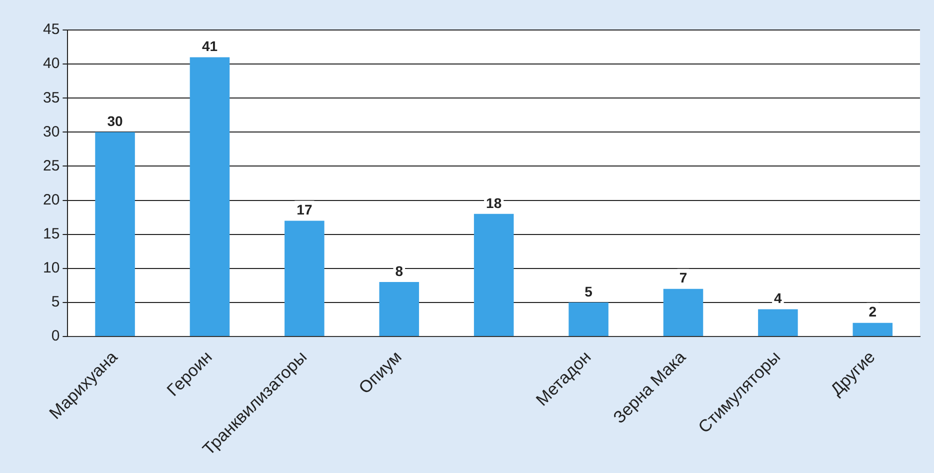 Image resolution: width=934 pixels, height=473 pixels. Describe the element at coordinates (494, 202) in the screenshot. I see `data-label: 18` at that location.